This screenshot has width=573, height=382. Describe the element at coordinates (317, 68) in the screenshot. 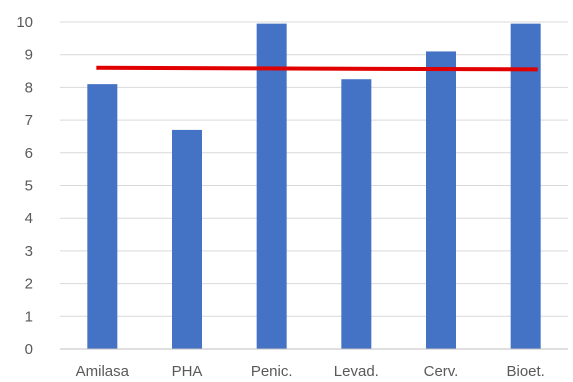

I see `reference-line` at that location.